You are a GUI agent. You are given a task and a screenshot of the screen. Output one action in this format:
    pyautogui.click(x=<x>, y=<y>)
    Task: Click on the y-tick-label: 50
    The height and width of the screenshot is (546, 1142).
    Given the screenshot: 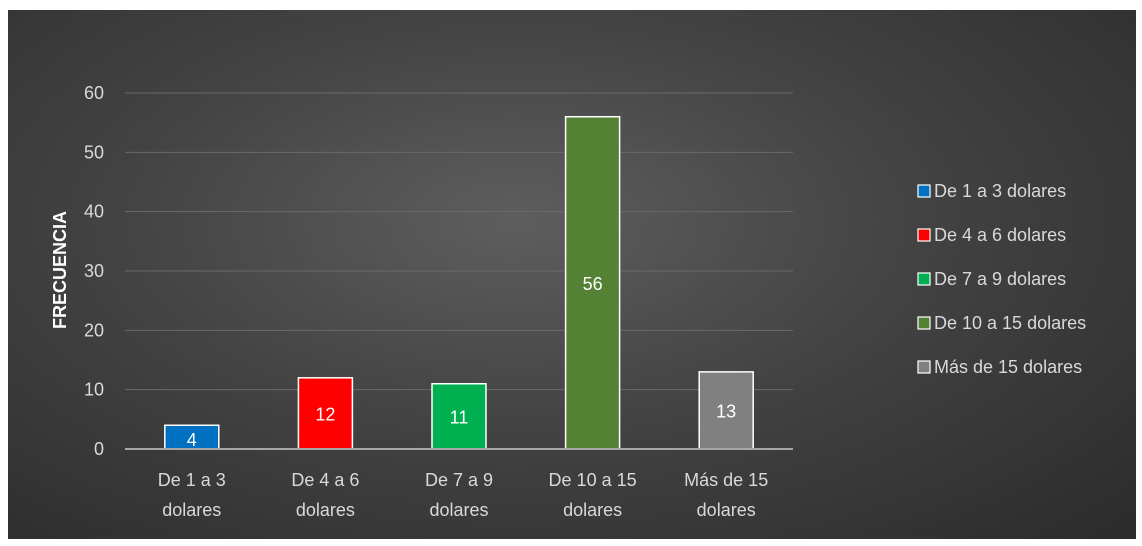 What is the action you would take?
    pyautogui.click(x=94, y=152)
    